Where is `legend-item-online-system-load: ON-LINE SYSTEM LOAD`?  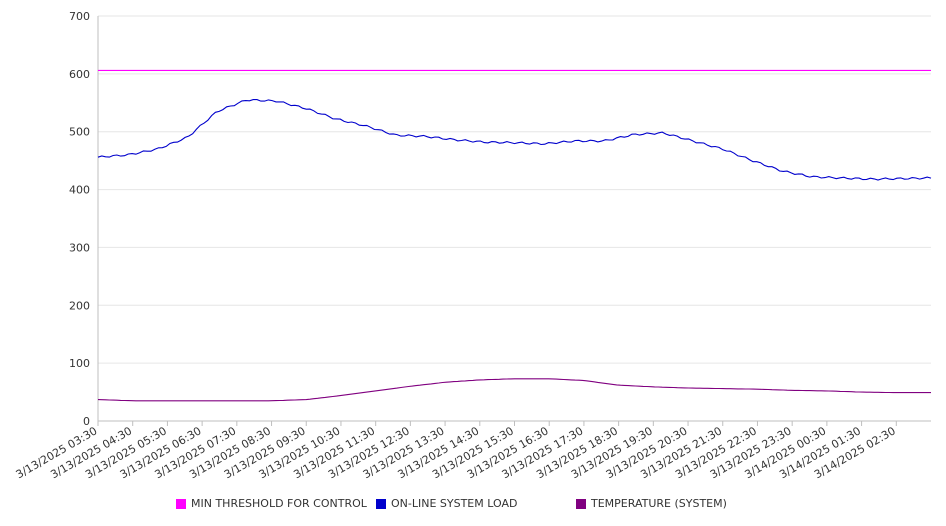
legend-item-online-system-load: ON-LINE SYSTEM LOAD is located at coordinates (446, 503).